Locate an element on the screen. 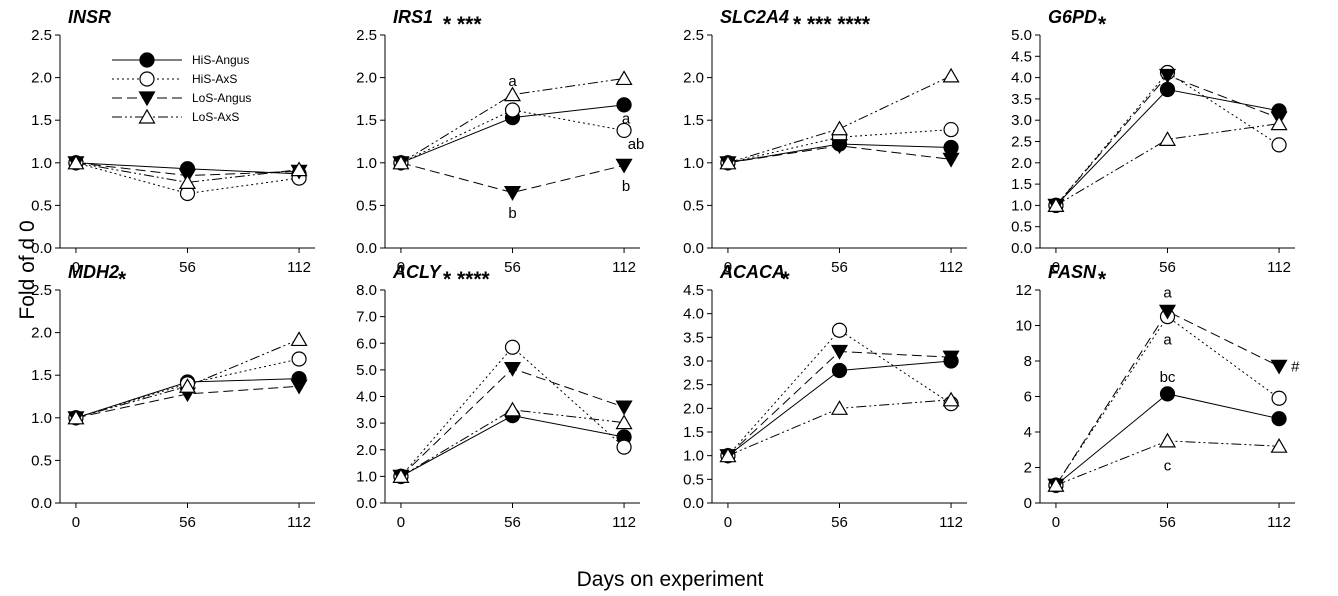  significance-letter: c is located at coordinates (1168, 466).